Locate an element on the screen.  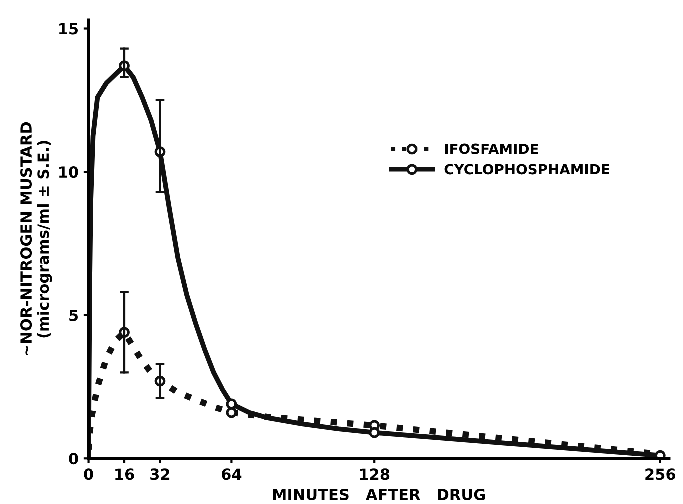
x-tick-label: 256 is located at coordinates (661, 474).